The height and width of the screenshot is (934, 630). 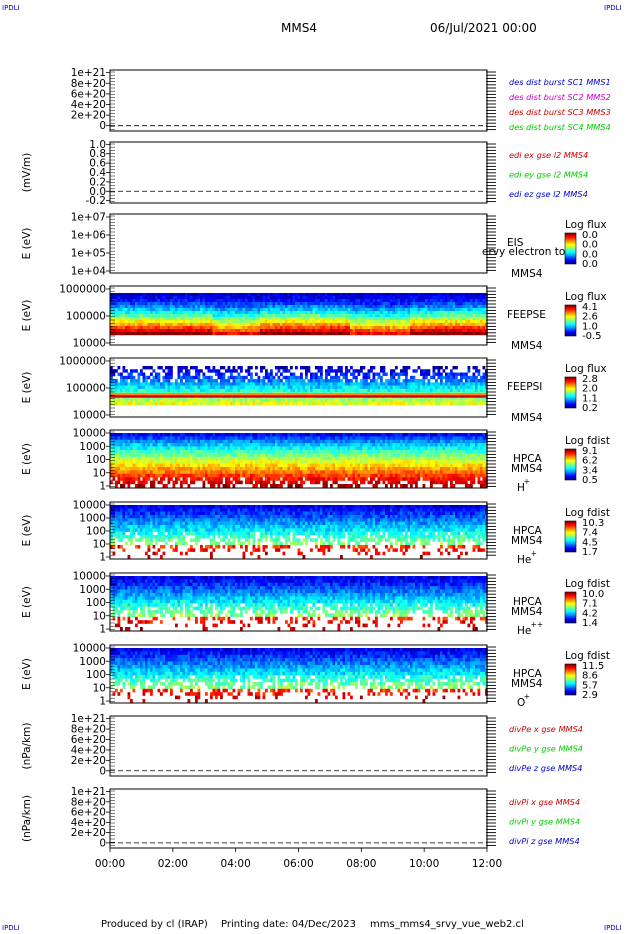 I want to click on panel-6-species-label: H, so click(x=521, y=488).